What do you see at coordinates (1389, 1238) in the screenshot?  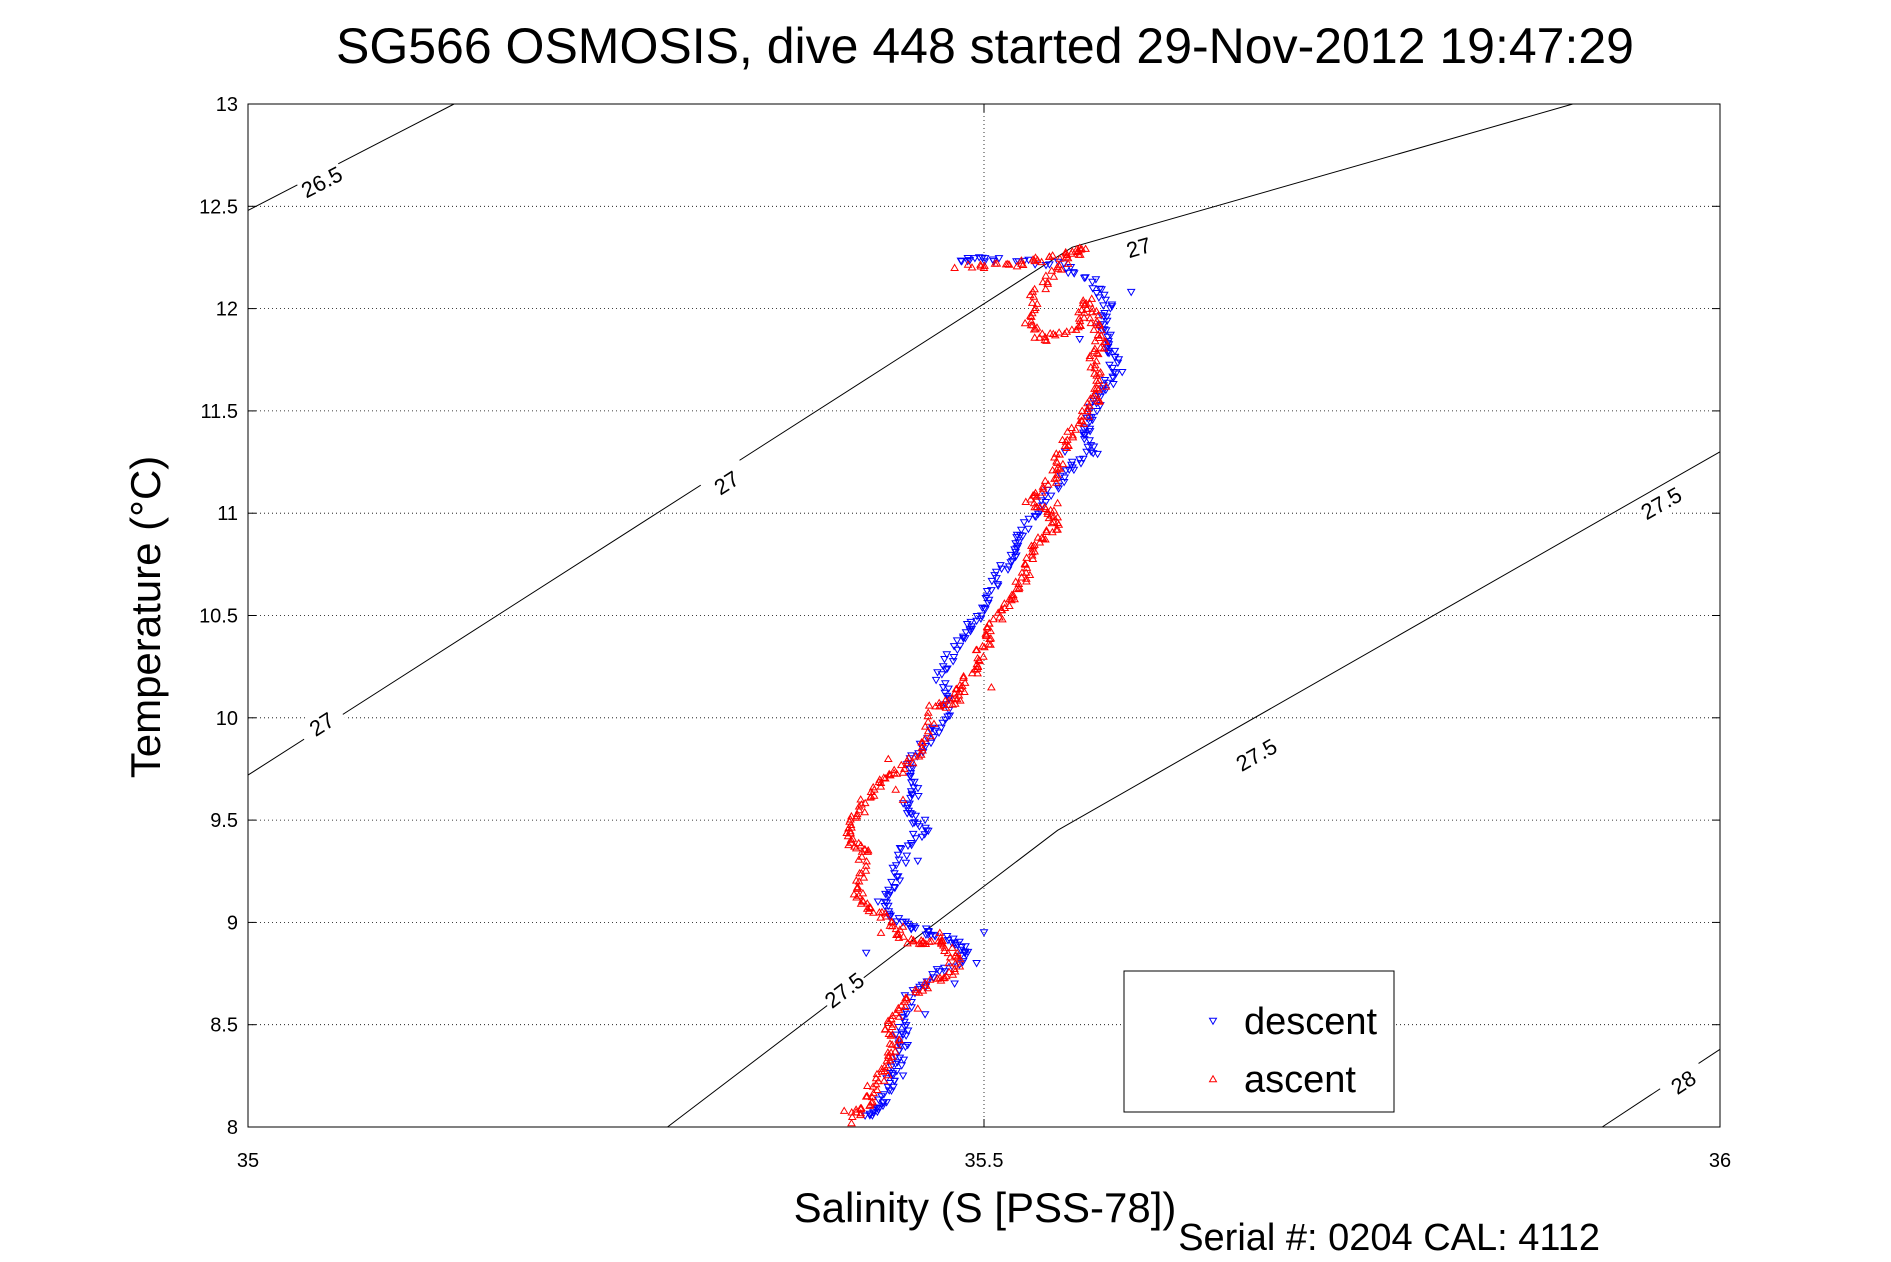 I see `serial-cal-footer: Serial #: 0204 CAL: 4112` at bounding box center [1389, 1238].